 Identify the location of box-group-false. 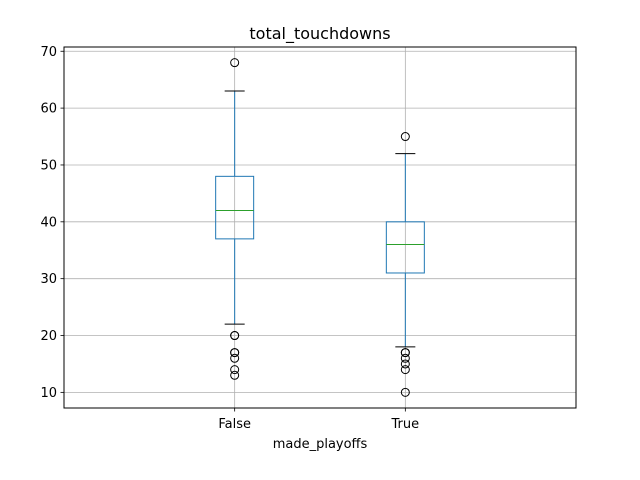
(235, 219).